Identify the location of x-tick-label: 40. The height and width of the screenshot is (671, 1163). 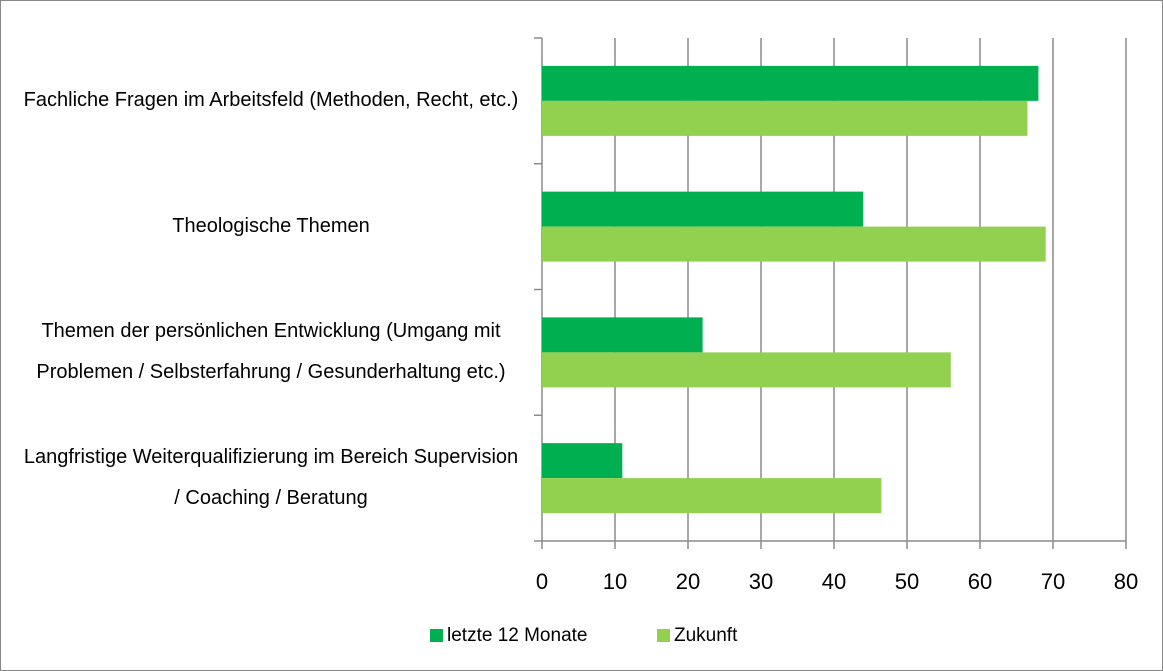
(834, 581).